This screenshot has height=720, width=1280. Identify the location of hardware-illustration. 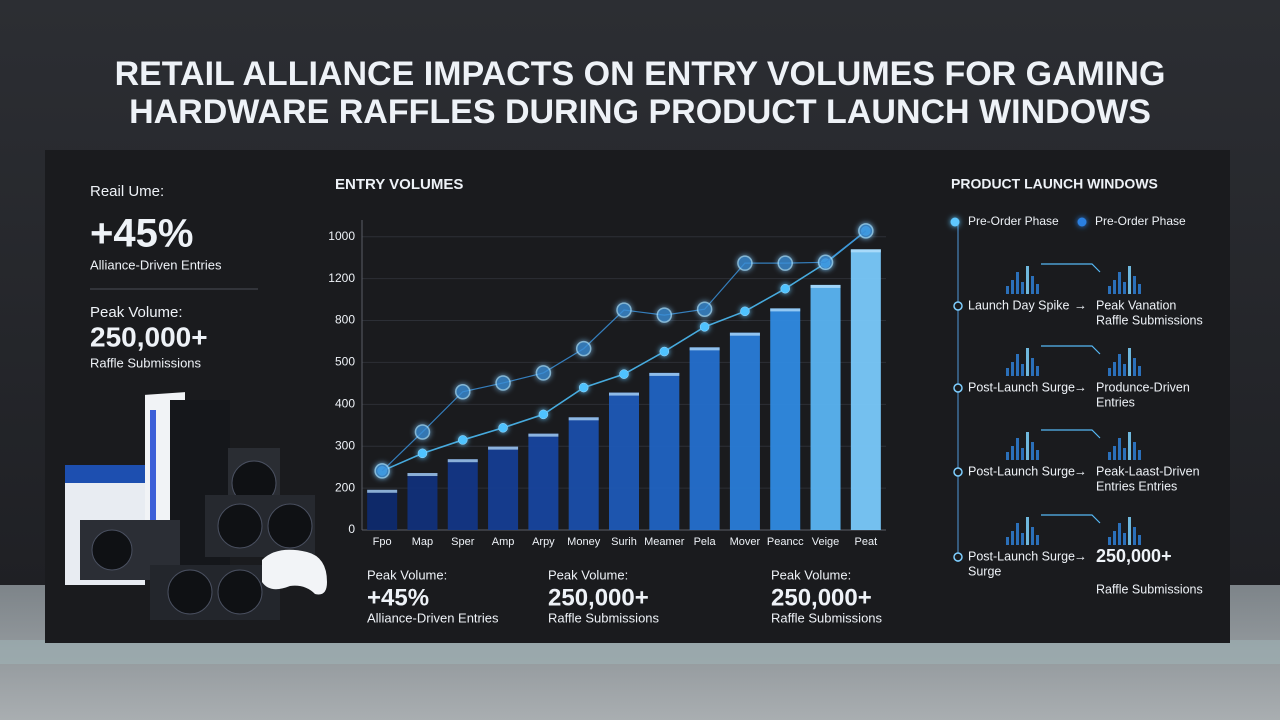
(196, 506).